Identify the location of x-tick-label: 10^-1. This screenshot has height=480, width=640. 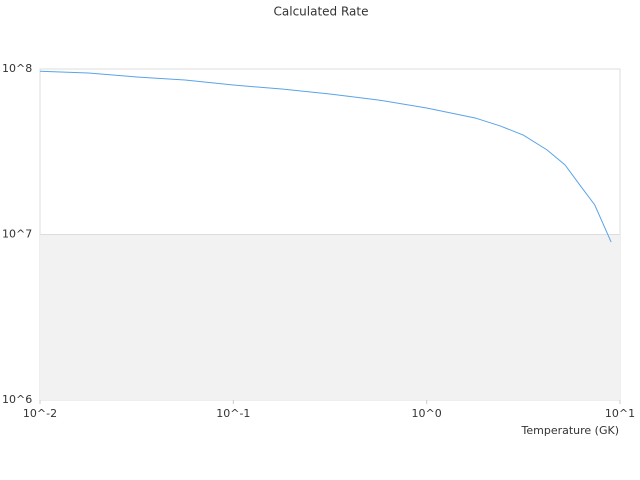
(233, 413).